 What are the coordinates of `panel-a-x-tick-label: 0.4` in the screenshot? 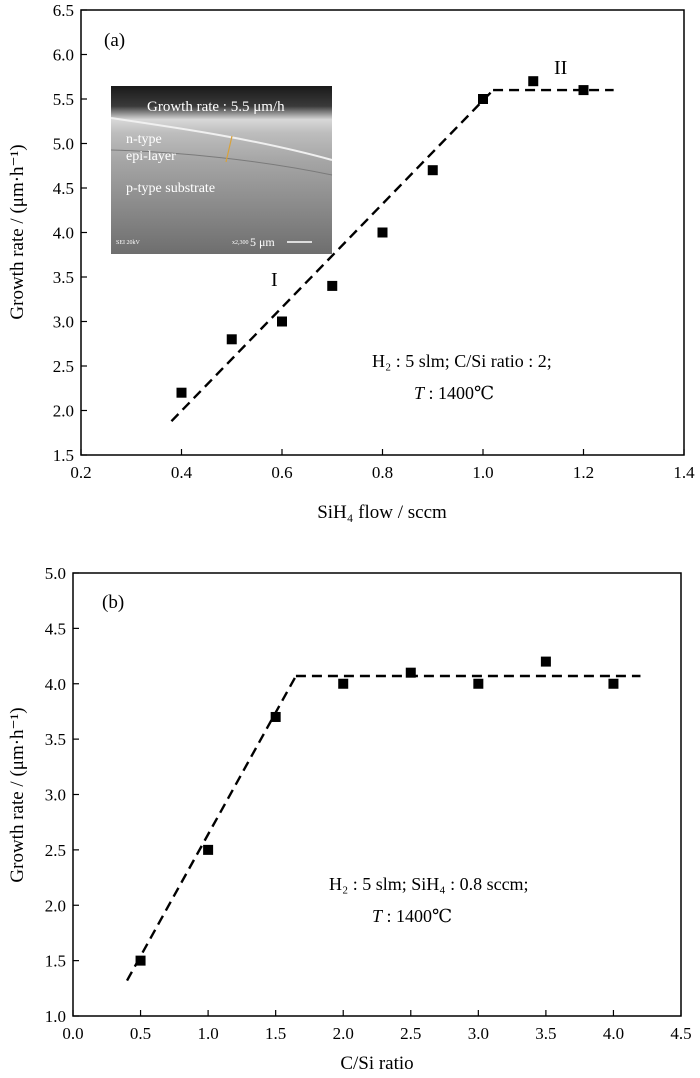 It's located at (182, 472).